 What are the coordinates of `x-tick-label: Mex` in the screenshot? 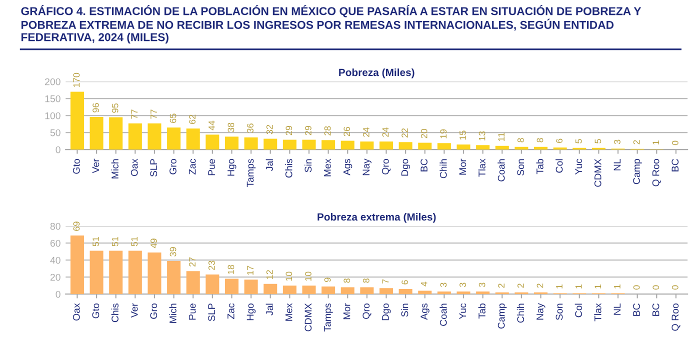 It's located at (327, 167).